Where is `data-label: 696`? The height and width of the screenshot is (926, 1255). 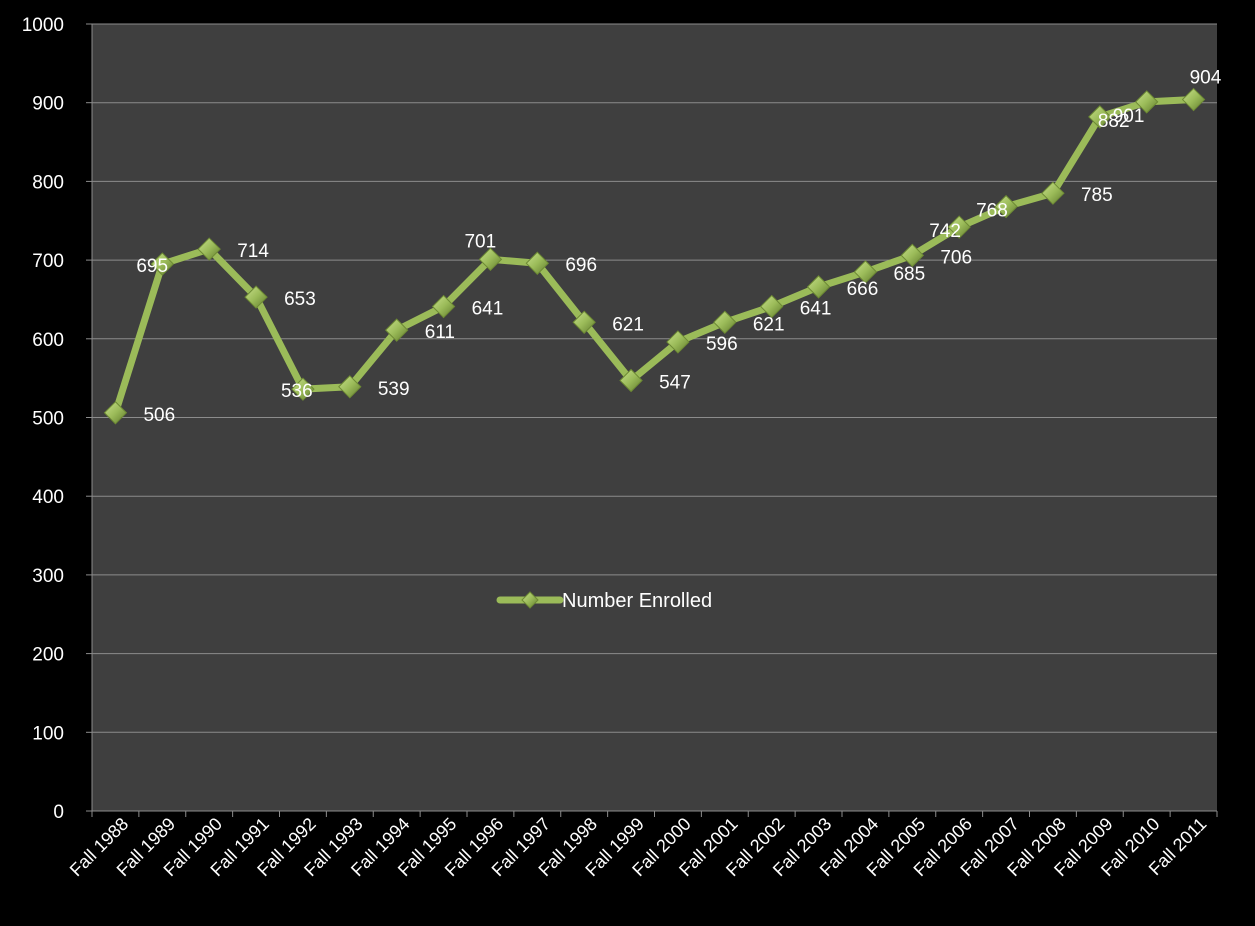 data-label: 696 is located at coordinates (581, 265).